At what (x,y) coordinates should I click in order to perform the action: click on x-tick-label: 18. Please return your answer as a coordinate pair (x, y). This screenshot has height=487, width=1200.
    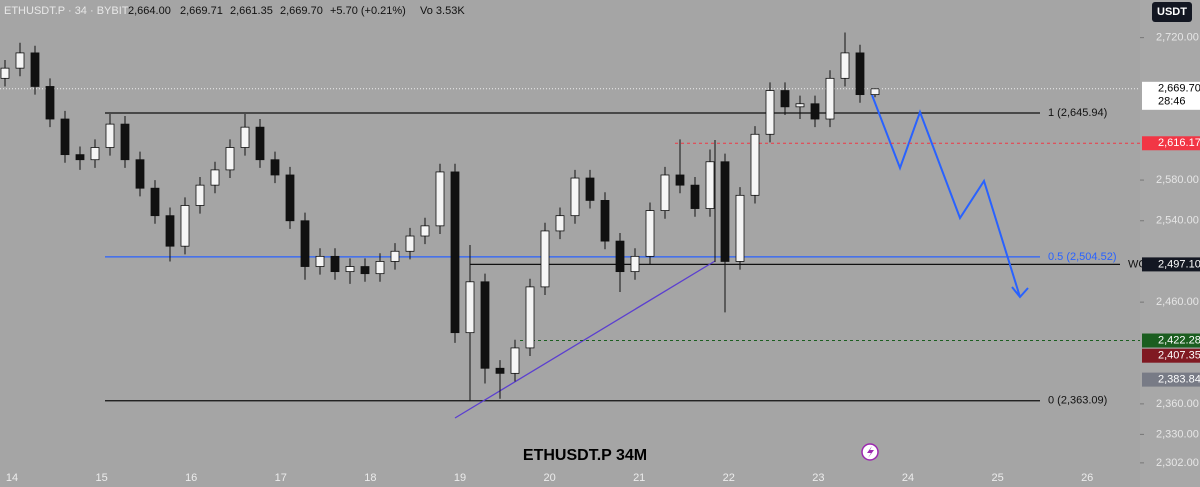
    Looking at the image, I should click on (370, 478).